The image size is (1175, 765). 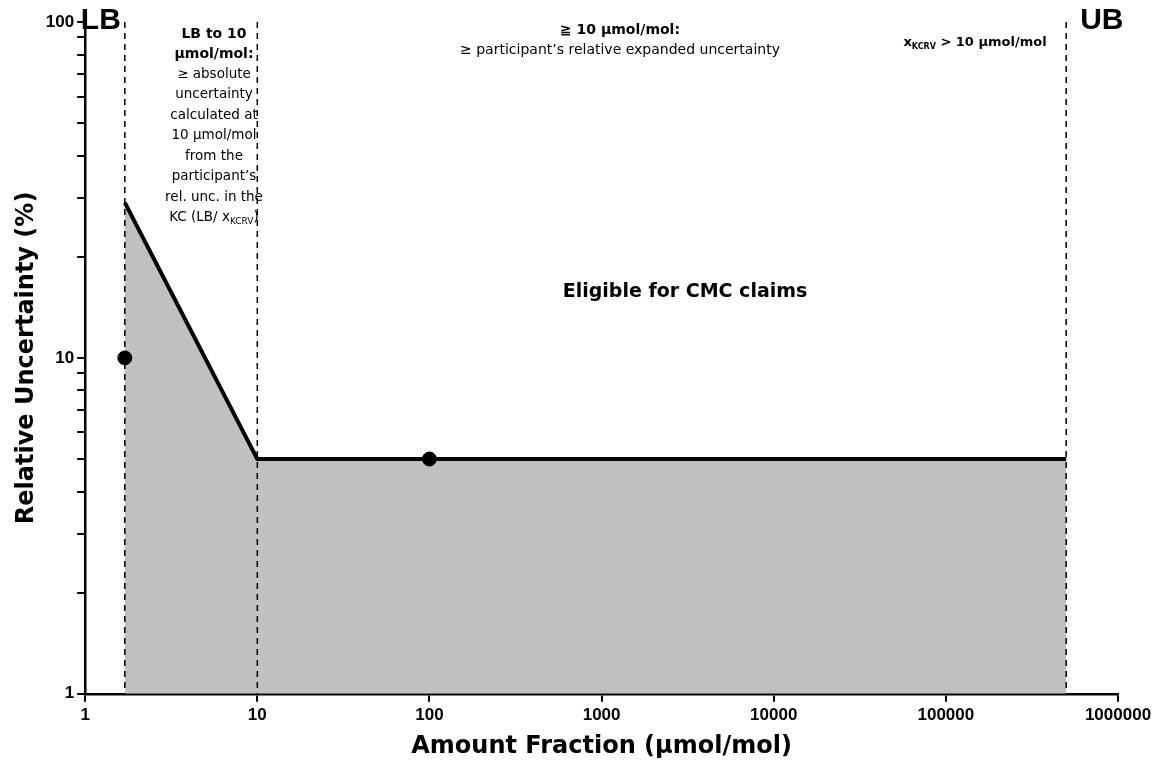 What do you see at coordinates (60, 21) in the screenshot?
I see `y-tick-label: 100` at bounding box center [60, 21].